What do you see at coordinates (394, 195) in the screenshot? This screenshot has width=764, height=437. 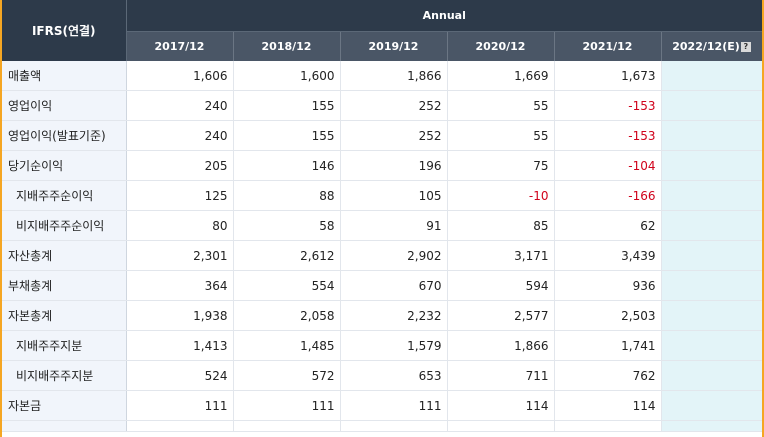 I see `value-cell: 105` at bounding box center [394, 195].